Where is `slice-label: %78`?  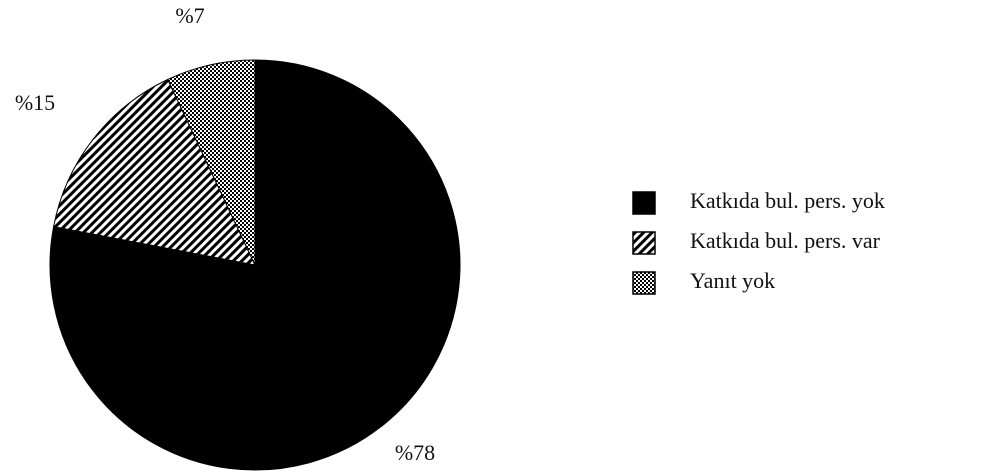 slice-label: %78 is located at coordinates (415, 452).